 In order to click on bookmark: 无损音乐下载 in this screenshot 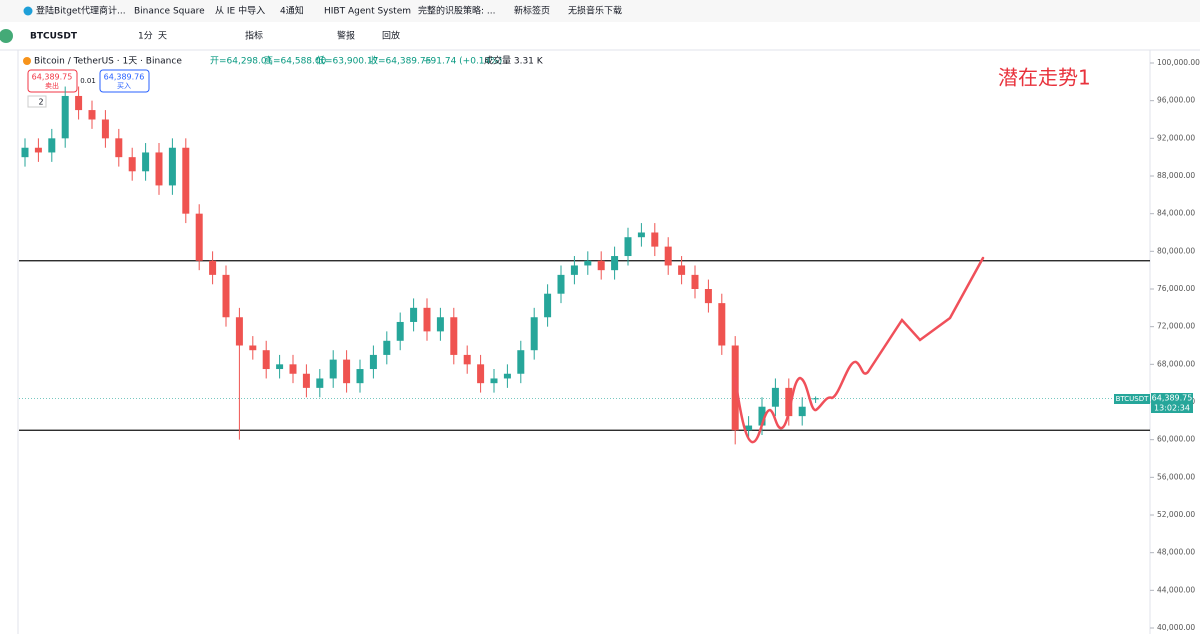, I will do `click(595, 11)`.